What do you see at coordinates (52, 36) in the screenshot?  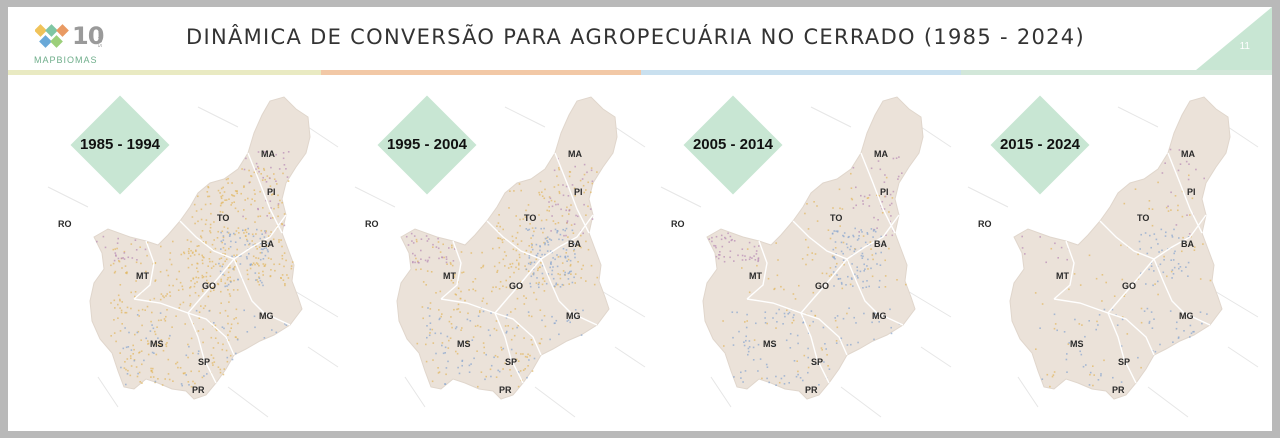 I see `mapbiomas-logo-icon` at bounding box center [52, 36].